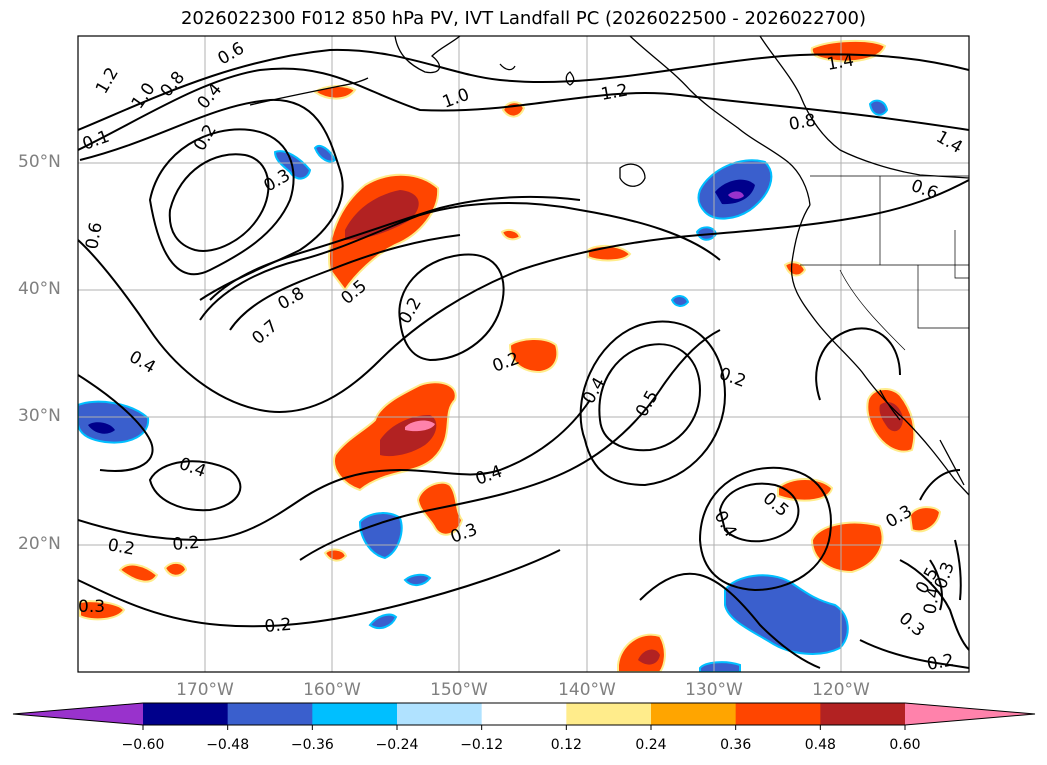  I want to click on colorbar, so click(524, 716).